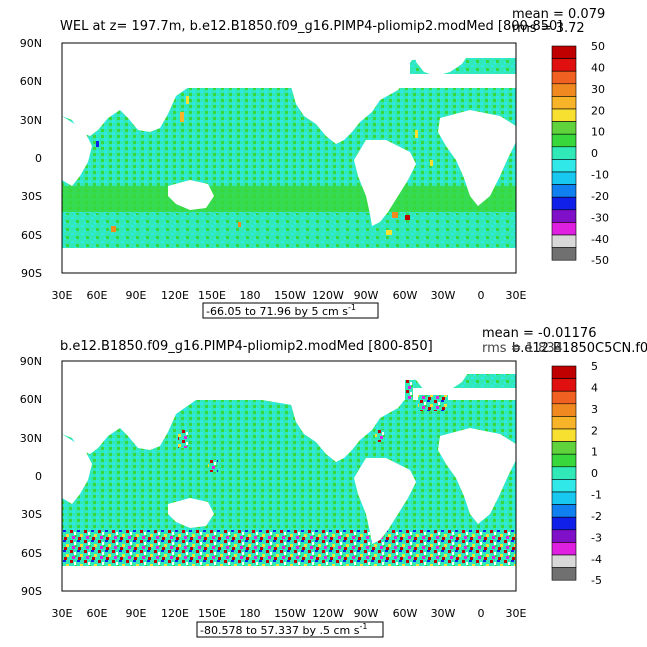 The width and height of the screenshot is (647, 647). I want to click on colorbar-label: 1, so click(594, 452).